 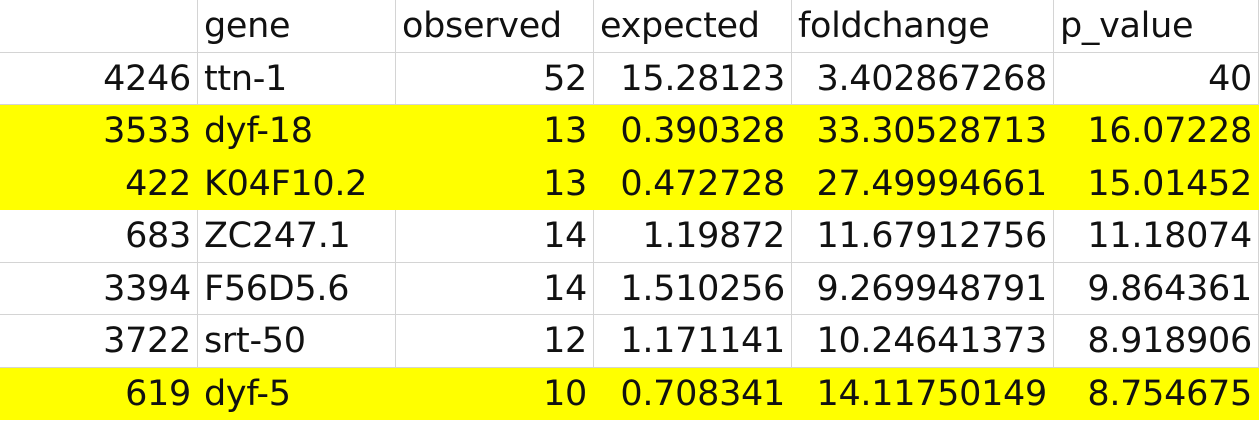 I want to click on cell-index: 683, so click(x=99, y=236).